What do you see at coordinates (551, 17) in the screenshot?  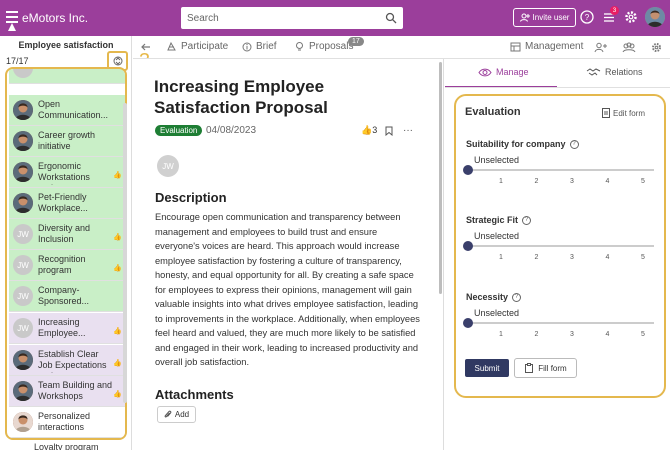 I see `invite-user-label: Invite user` at bounding box center [551, 17].